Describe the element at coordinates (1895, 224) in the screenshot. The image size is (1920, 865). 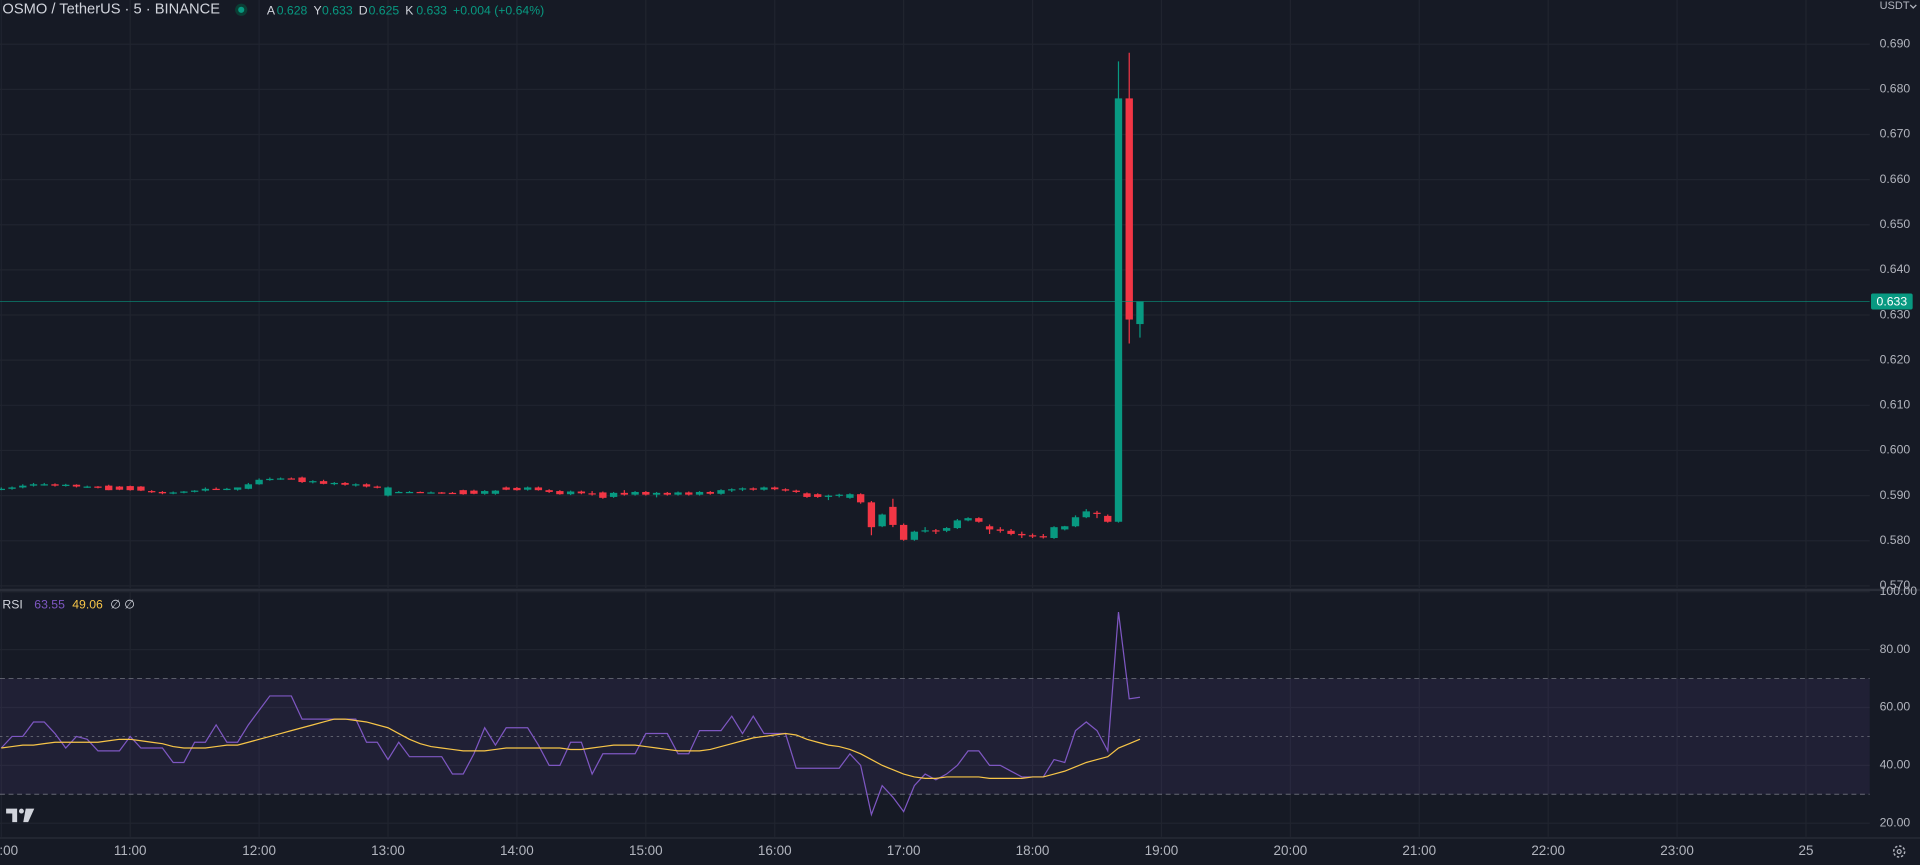
I see `y-tick-label: 0.650` at that location.